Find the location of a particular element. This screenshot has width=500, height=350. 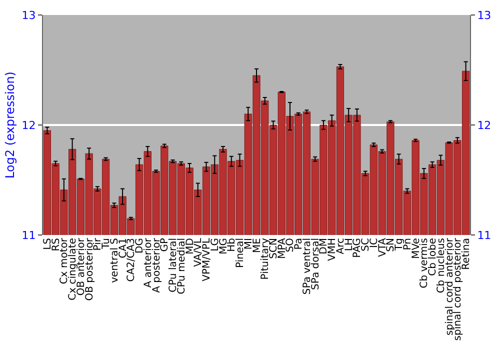

y-axis-title: Log2 (expression) is located at coordinates (10, 125).